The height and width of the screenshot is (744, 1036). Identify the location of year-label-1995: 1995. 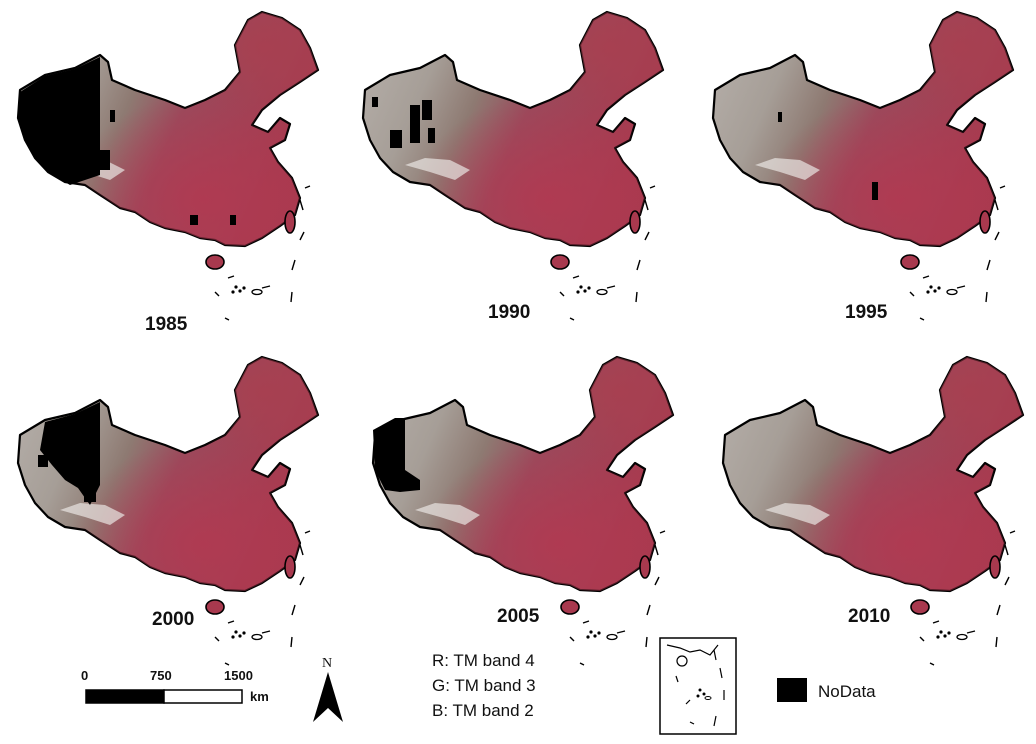
(866, 312).